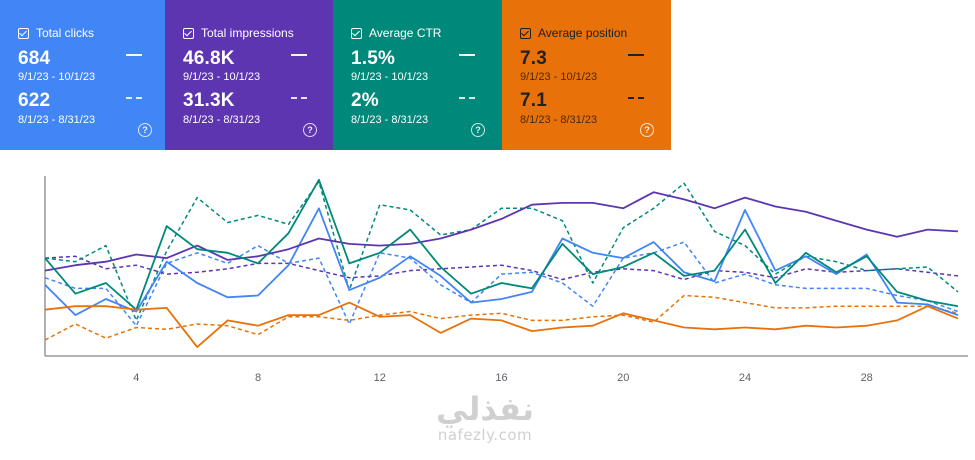 Image resolution: width=975 pixels, height=460 pixels. What do you see at coordinates (867, 378) in the screenshot?
I see `x-tick-label: 28` at bounding box center [867, 378].